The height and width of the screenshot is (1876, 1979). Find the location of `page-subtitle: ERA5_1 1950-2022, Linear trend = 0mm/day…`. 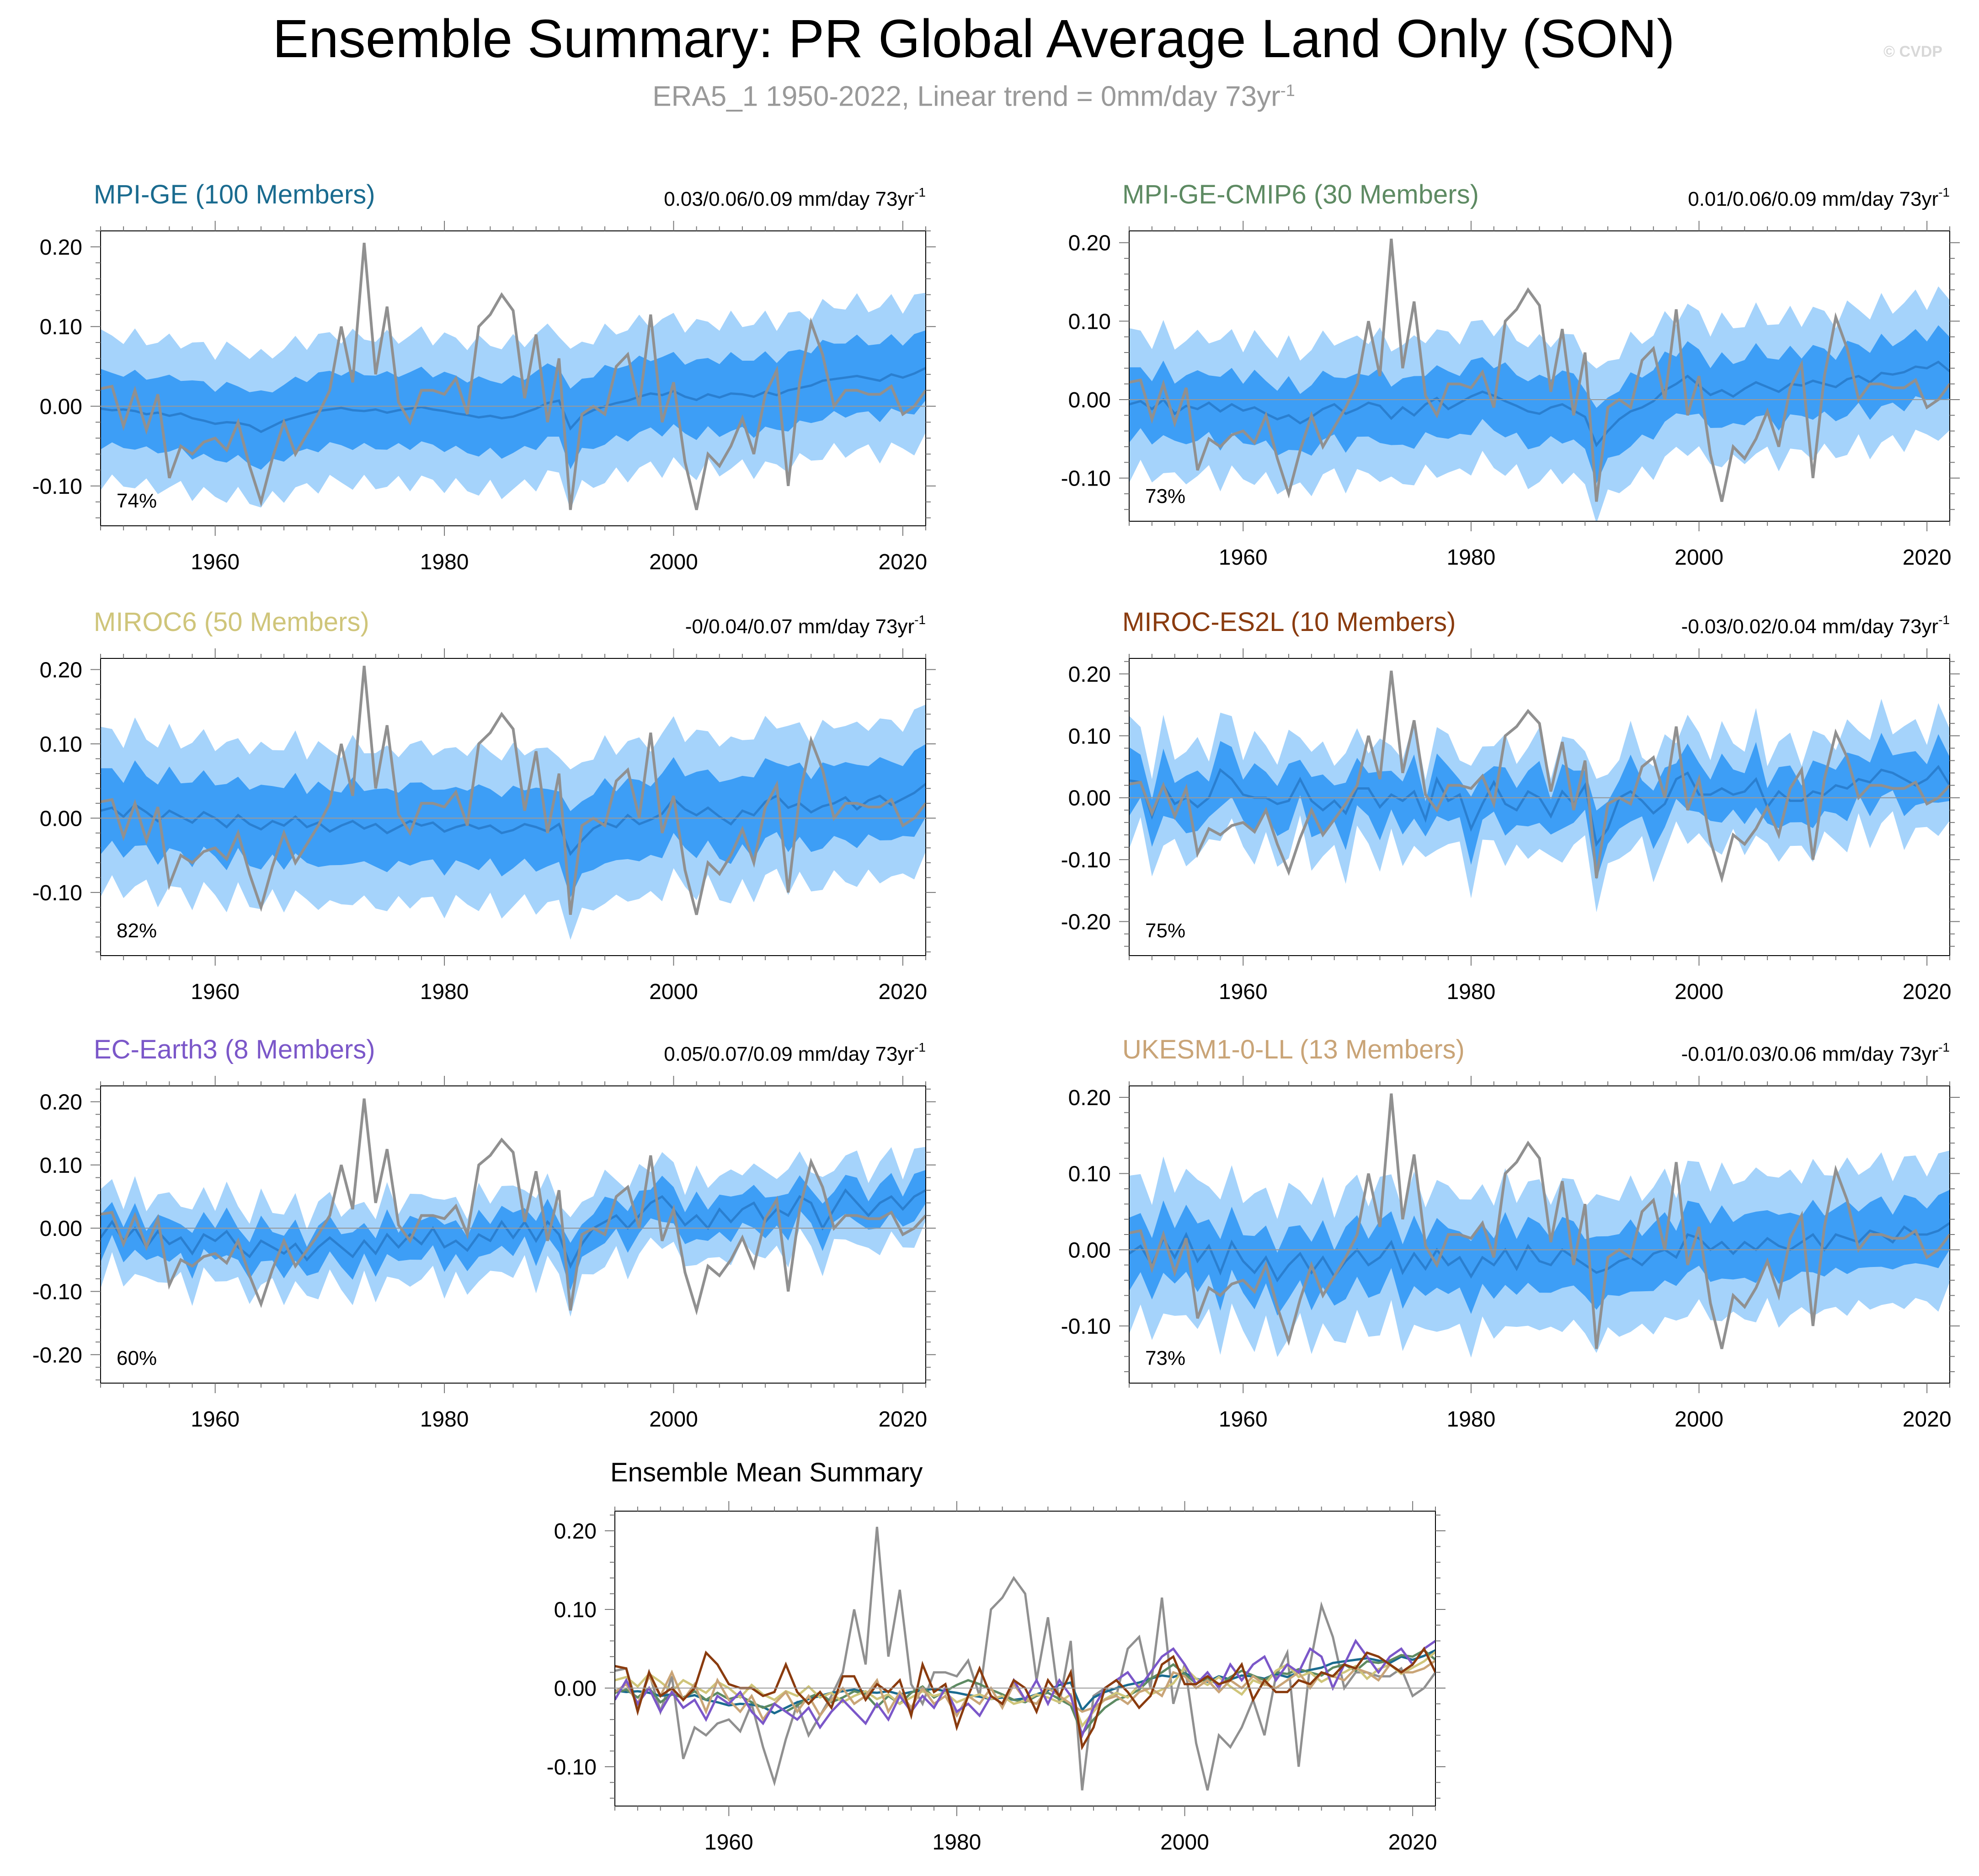

page-subtitle: ERA5_1 1950-2022, Linear trend = 0mm/day… is located at coordinates (973, 93).